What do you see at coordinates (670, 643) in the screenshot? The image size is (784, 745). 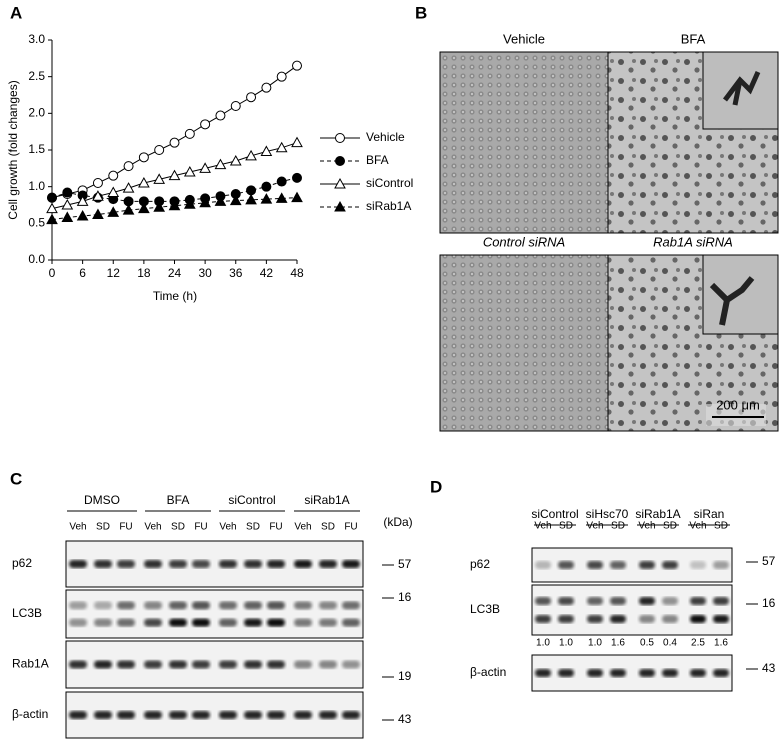 I see `ratio-label: 0.4` at bounding box center [670, 643].